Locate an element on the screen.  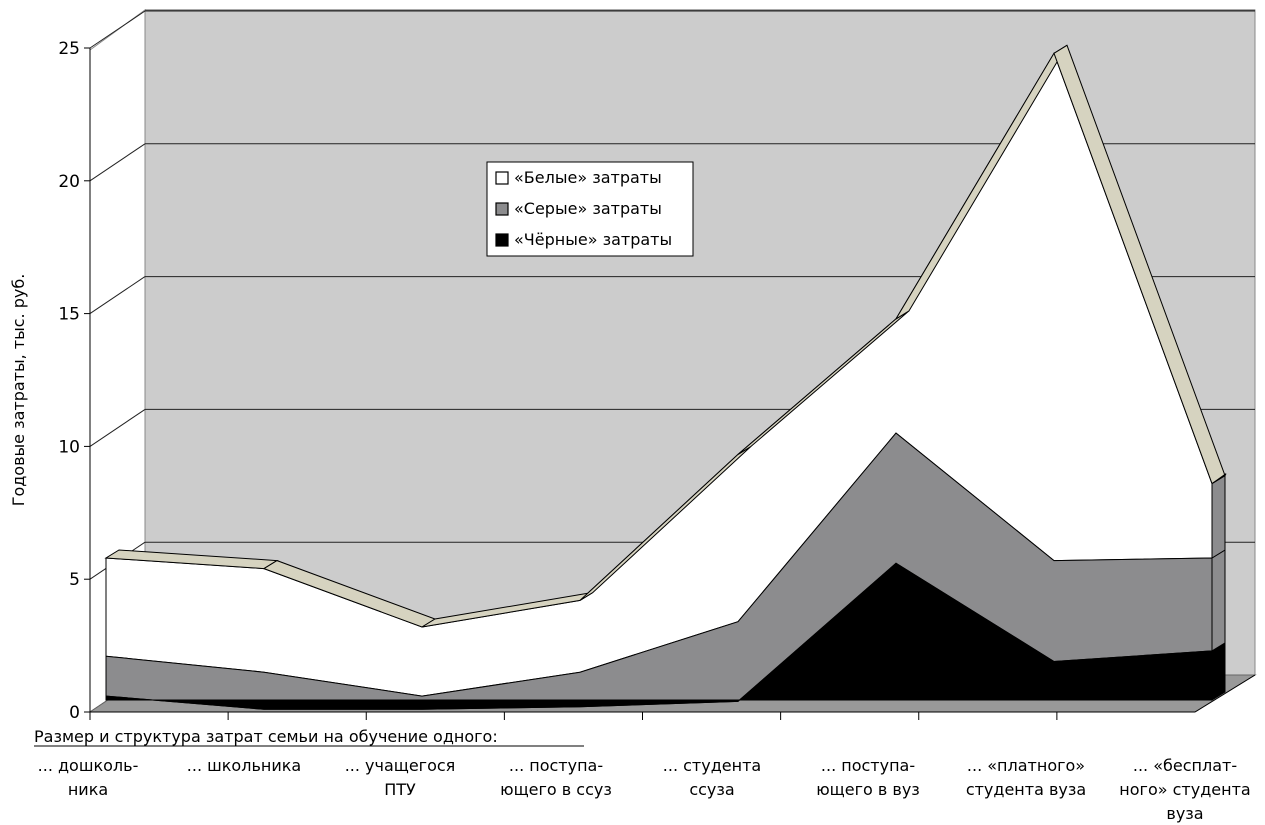
x-category-label-line: ... дошколь- is located at coordinates (88, 765).